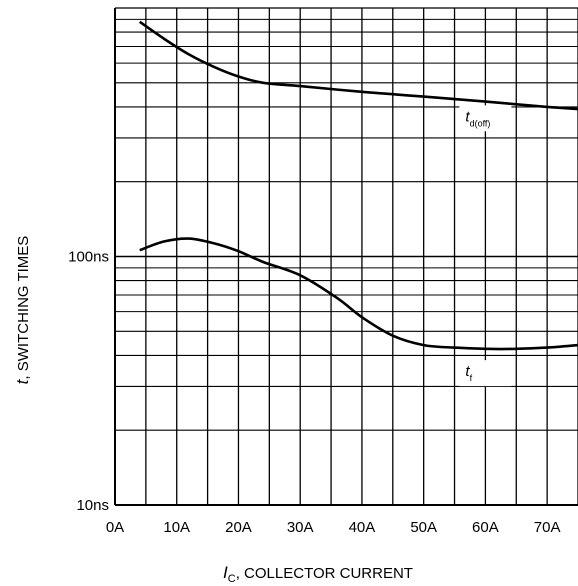 This screenshot has width=578, height=586. I want to click on y-axis-title-symbol: t, so click(22, 381).